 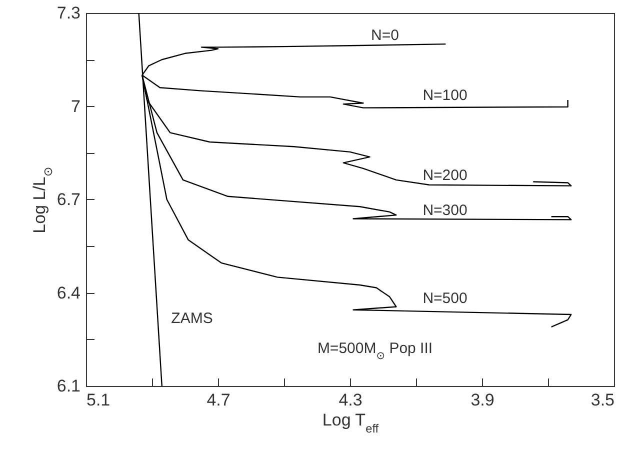 I want to click on y-tick-label: 6.1, so click(x=68, y=386).